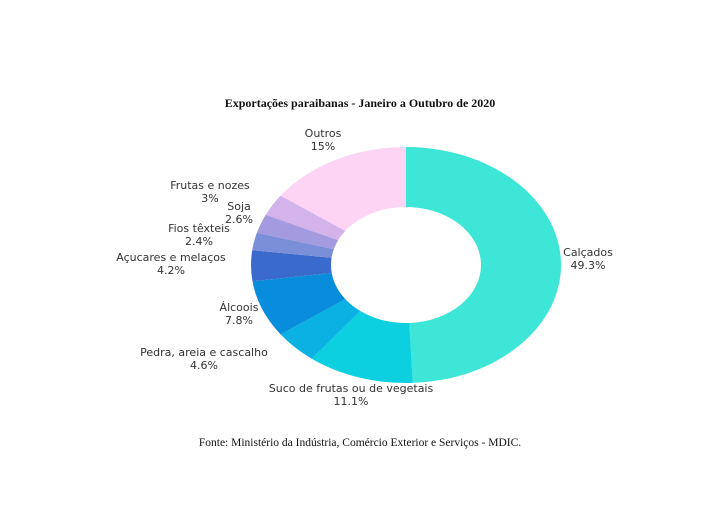  What do you see at coordinates (351, 388) in the screenshot?
I see `slice-label: Suco de frutas ou de vegetais` at bounding box center [351, 388].